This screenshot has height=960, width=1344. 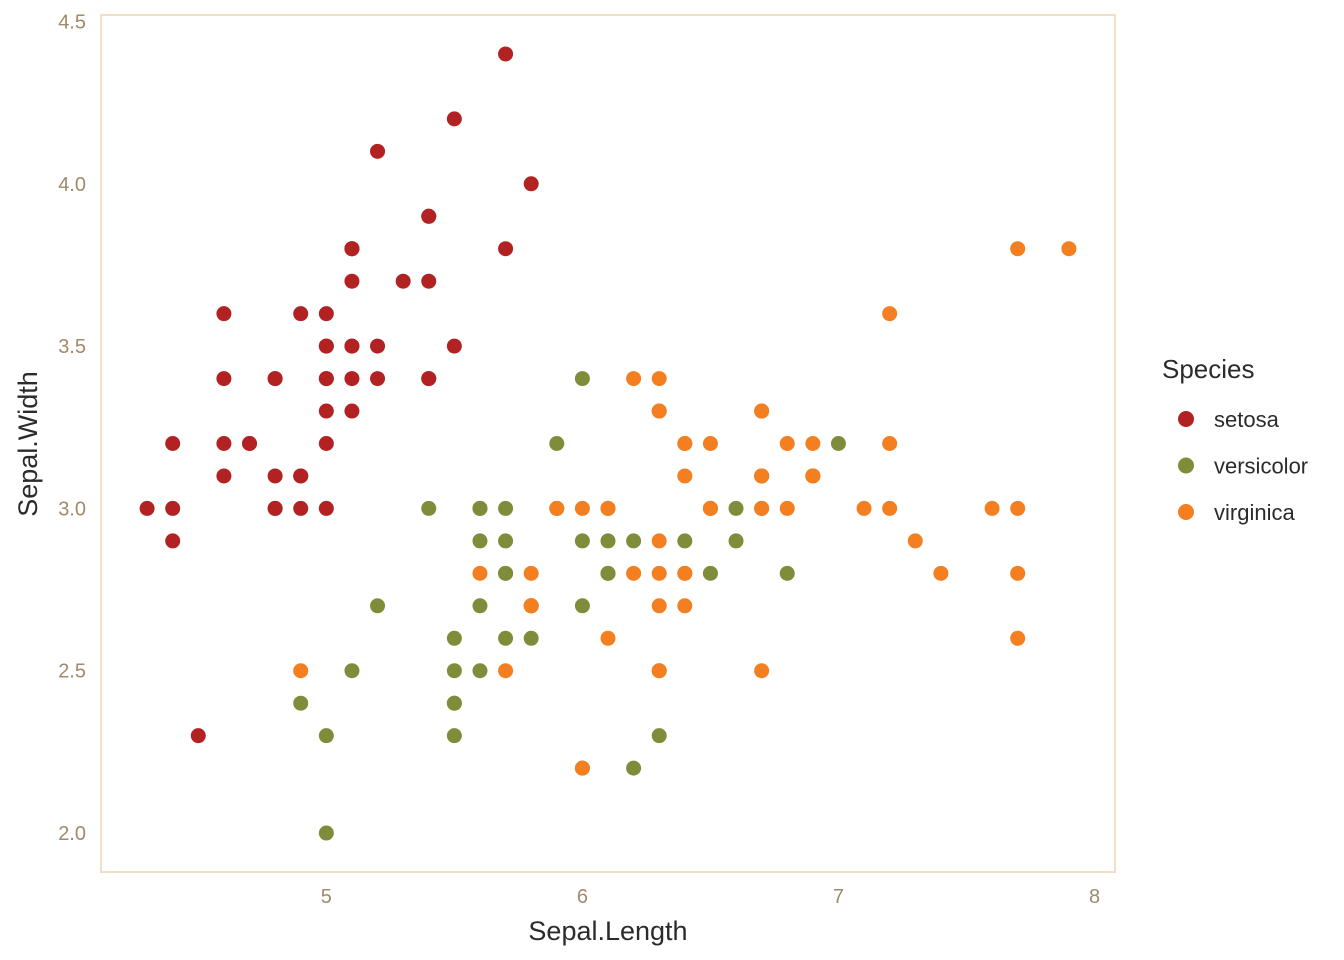 What do you see at coordinates (72, 185) in the screenshot?
I see `y-tick-label: 4.0` at bounding box center [72, 185].